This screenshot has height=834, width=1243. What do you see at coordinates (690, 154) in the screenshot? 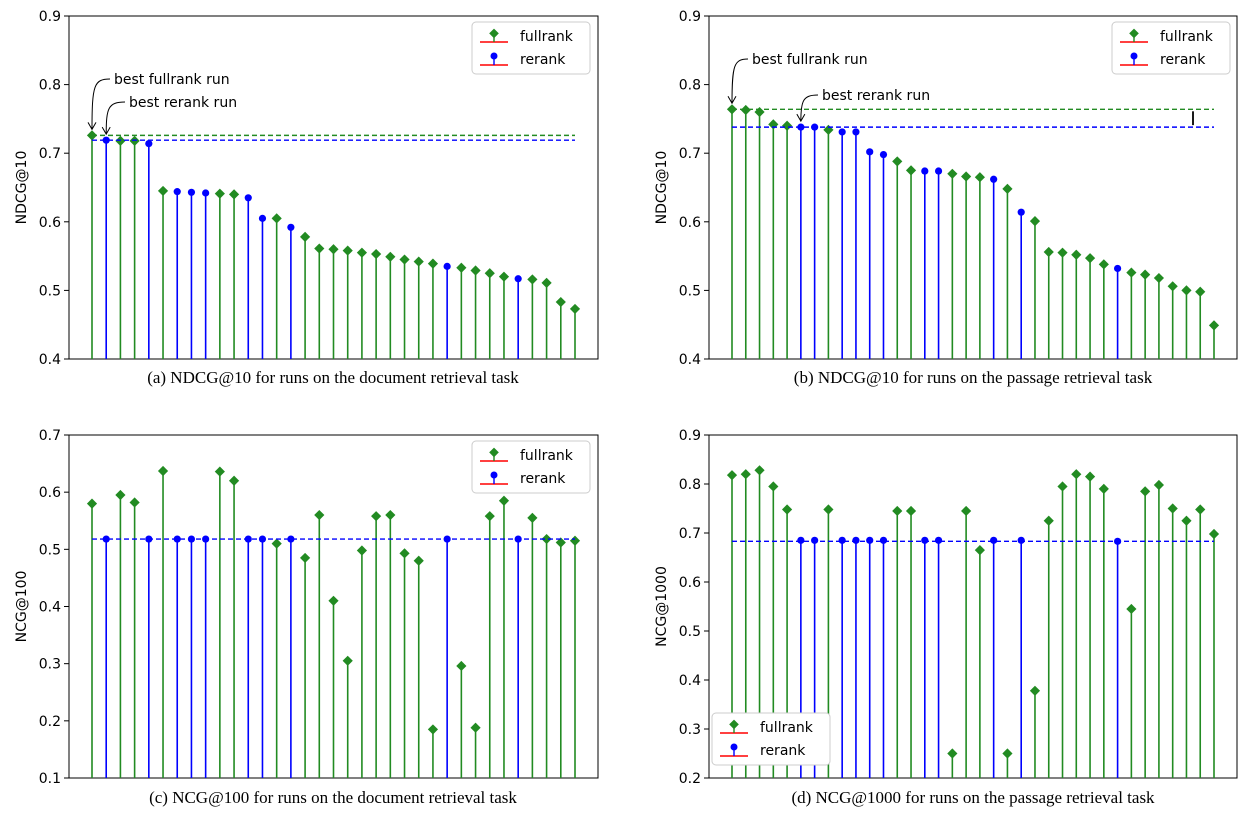
I see `y-tick-label: 0.7` at bounding box center [690, 154].